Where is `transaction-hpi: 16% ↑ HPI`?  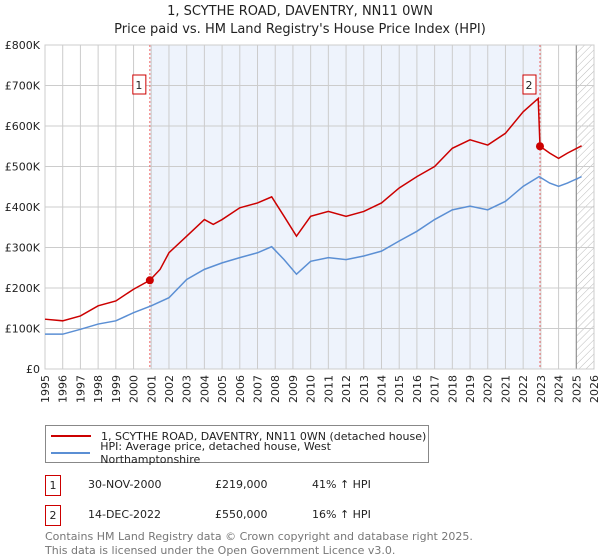 transaction-hpi: 16% ↑ HPI is located at coordinates (341, 514).